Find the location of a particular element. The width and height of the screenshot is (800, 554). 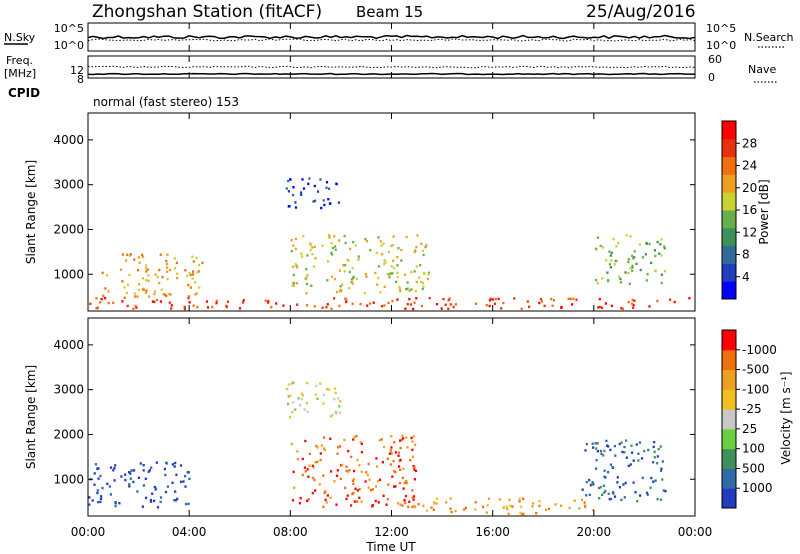

power-colorbar-tick-label: 8 is located at coordinates (746, 255).